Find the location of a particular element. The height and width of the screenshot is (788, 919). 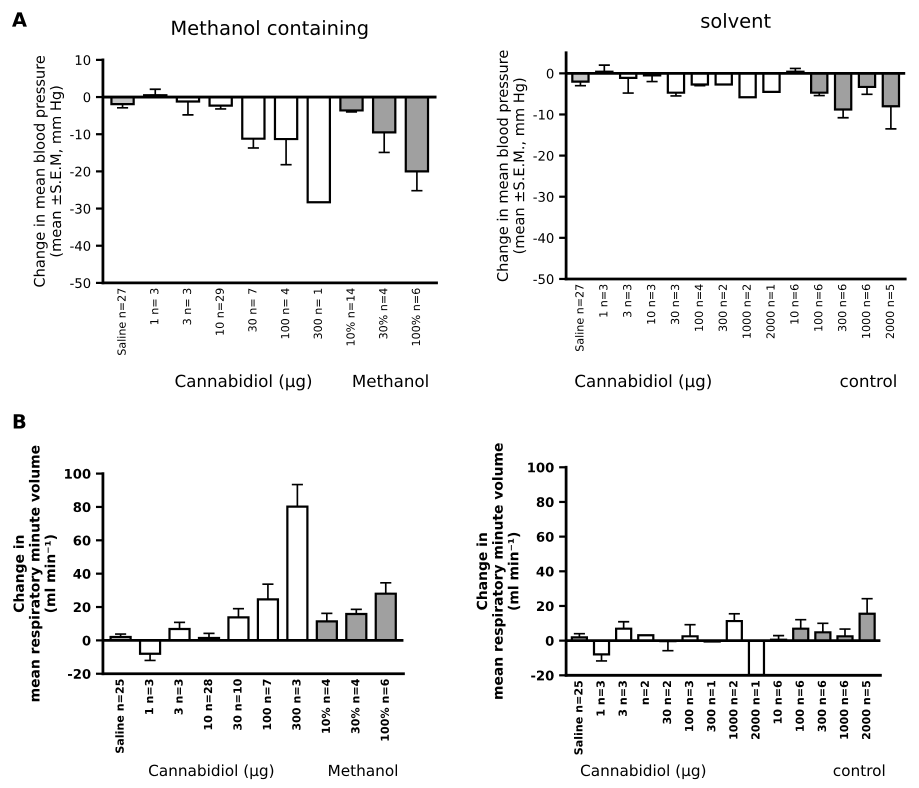

x-tick-label: 10 n=29 is located at coordinates (219, 311).